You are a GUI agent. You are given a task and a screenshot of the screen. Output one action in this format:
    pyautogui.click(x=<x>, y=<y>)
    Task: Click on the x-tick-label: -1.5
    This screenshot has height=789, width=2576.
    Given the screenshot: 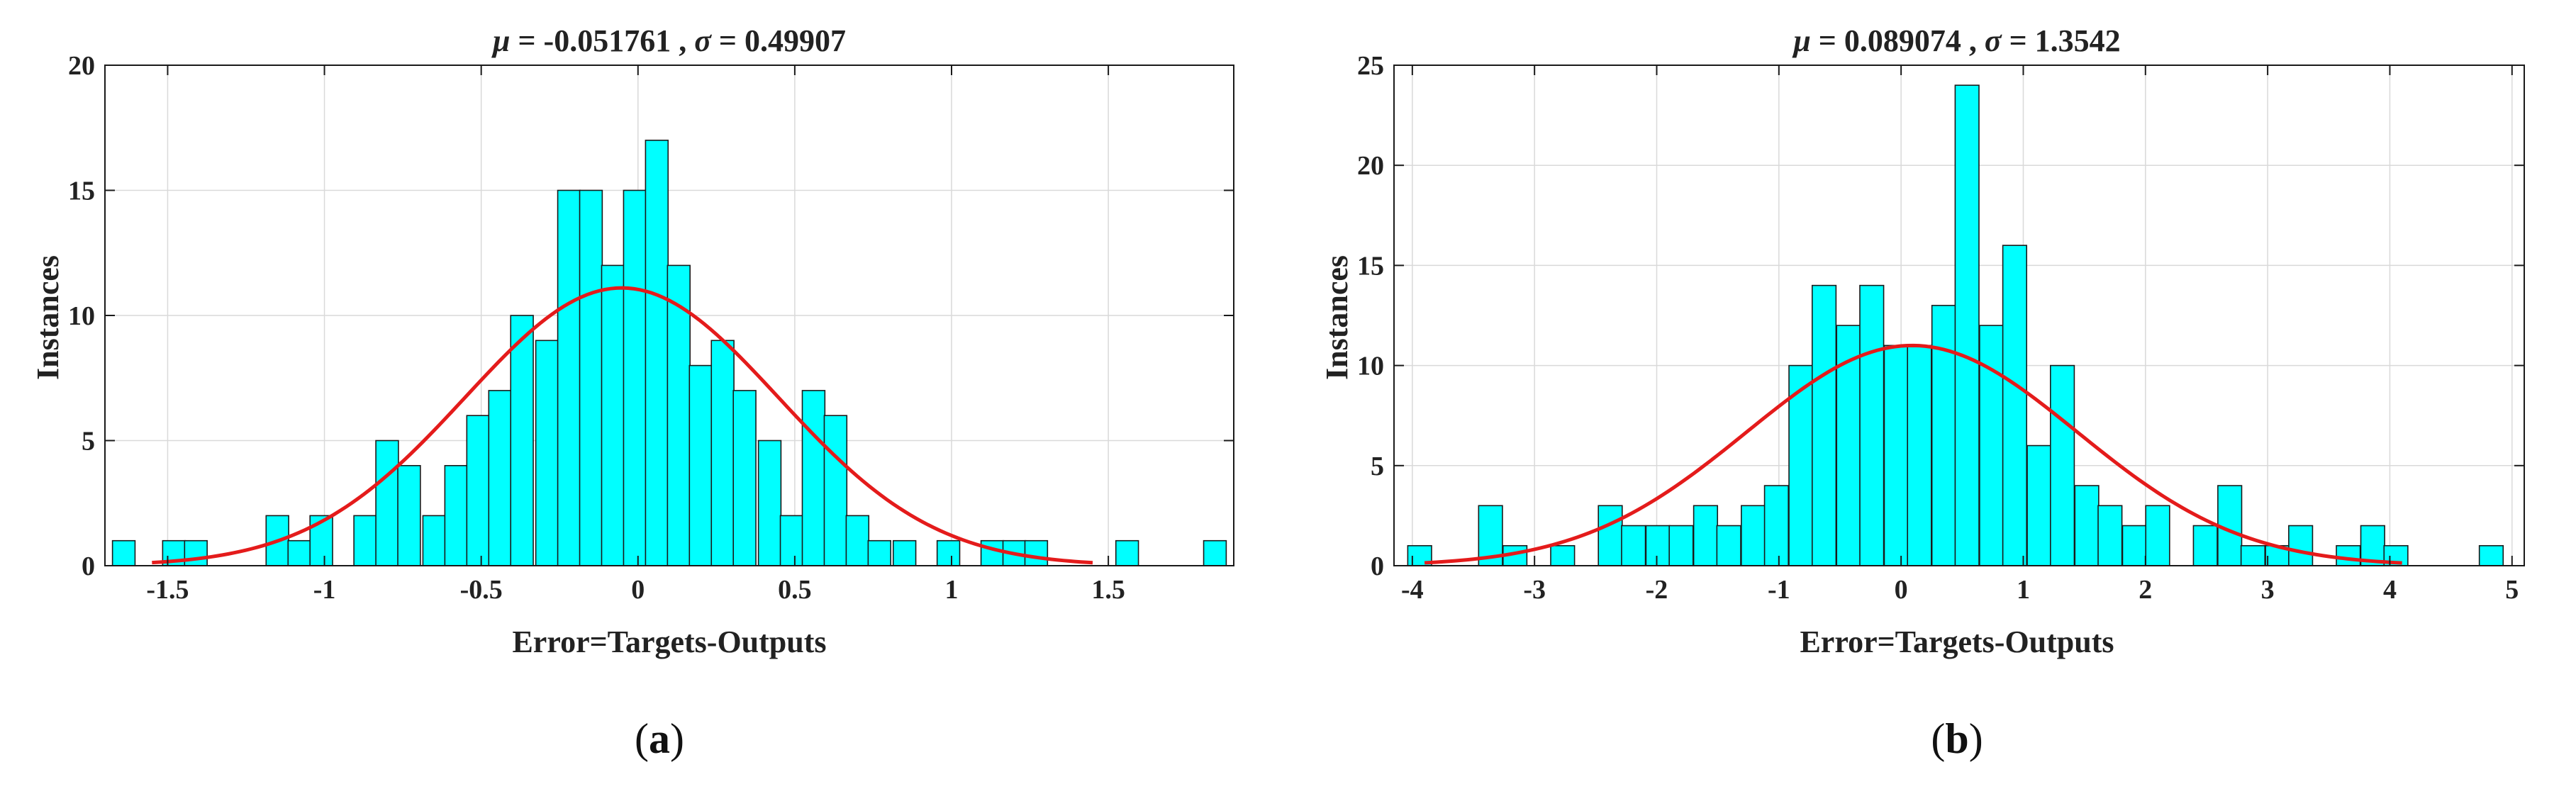 What is the action you would take?
    pyautogui.click(x=167, y=590)
    